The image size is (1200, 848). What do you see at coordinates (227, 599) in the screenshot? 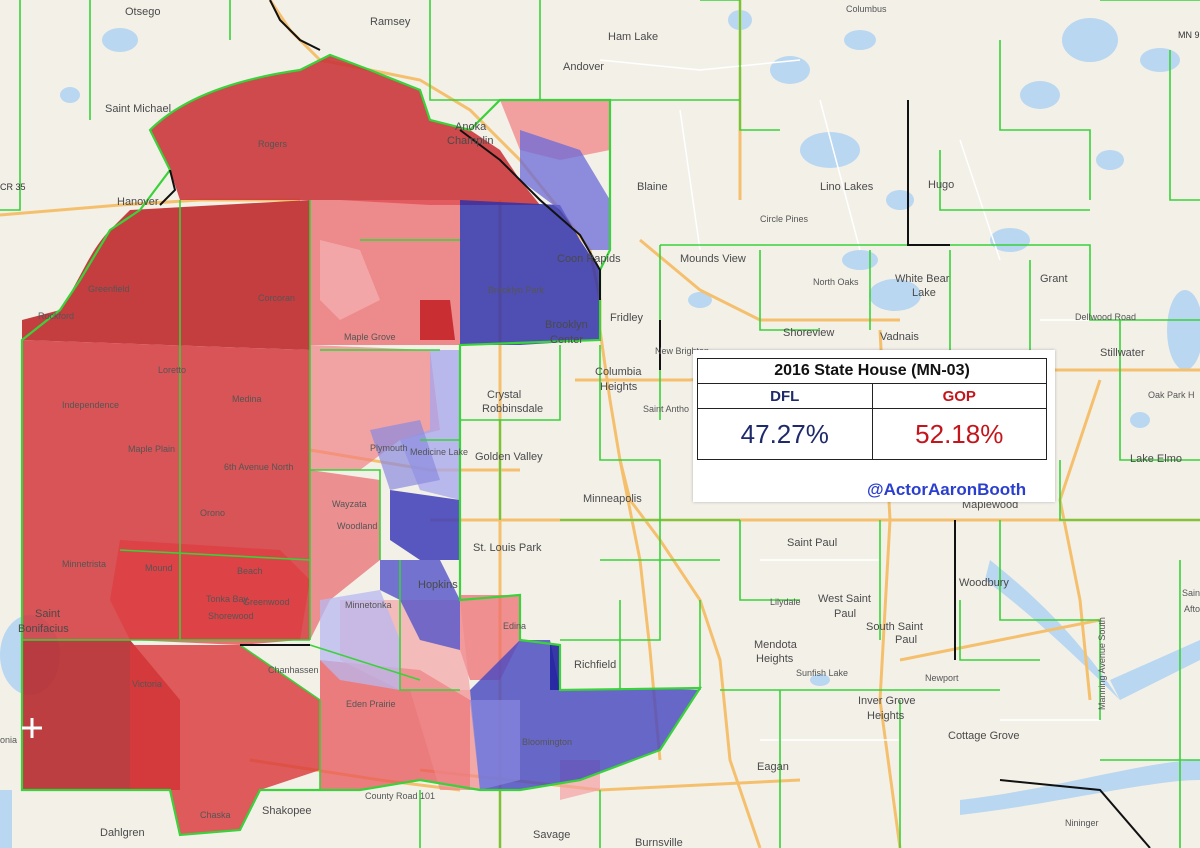
I see `label-tonka-bay: Tonka Bay` at bounding box center [227, 599].